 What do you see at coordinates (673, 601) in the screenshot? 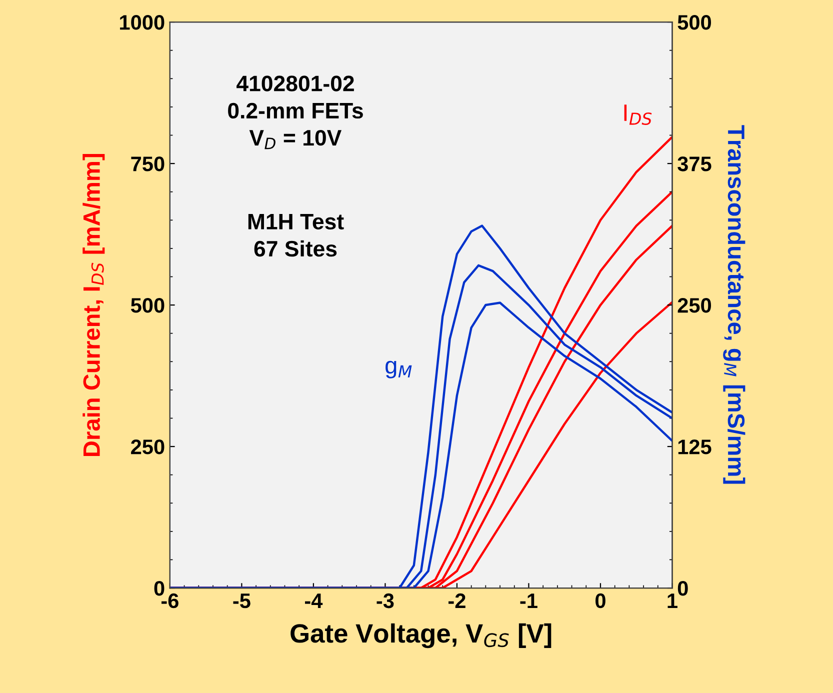
I see `x-tick-label: 1` at bounding box center [673, 601].